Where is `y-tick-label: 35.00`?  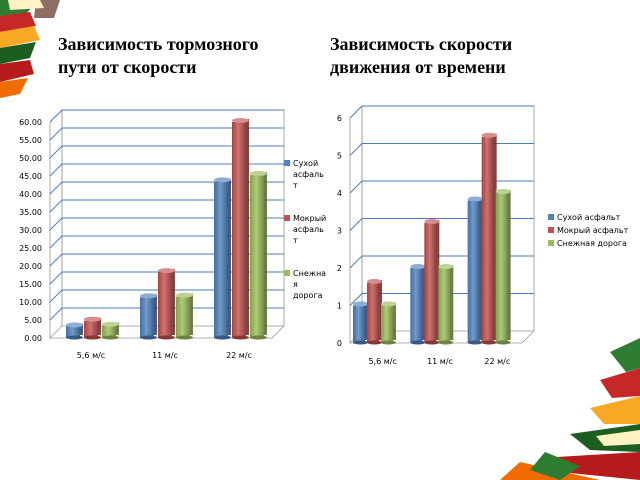 y-tick-label: 35.00 is located at coordinates (30, 212).